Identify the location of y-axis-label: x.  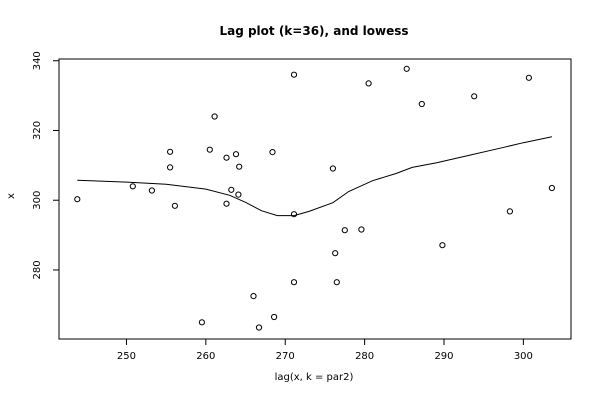
(11, 196).